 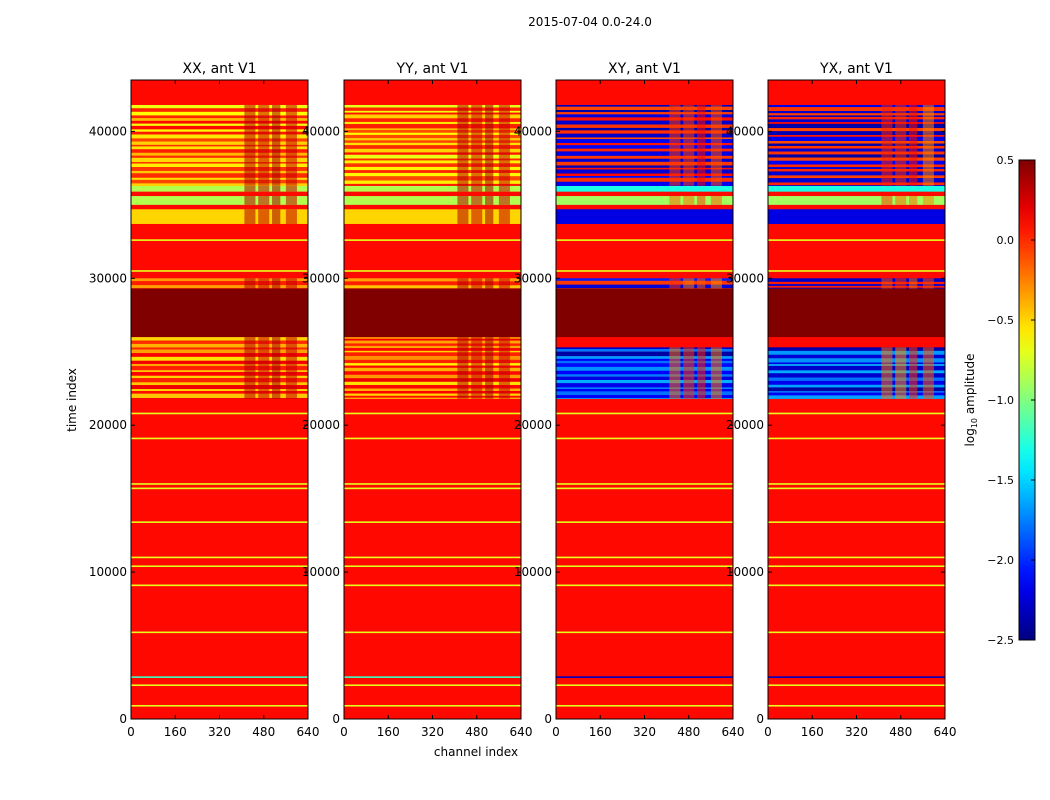 I want to click on x-tick-label: 0, so click(x=768, y=732).